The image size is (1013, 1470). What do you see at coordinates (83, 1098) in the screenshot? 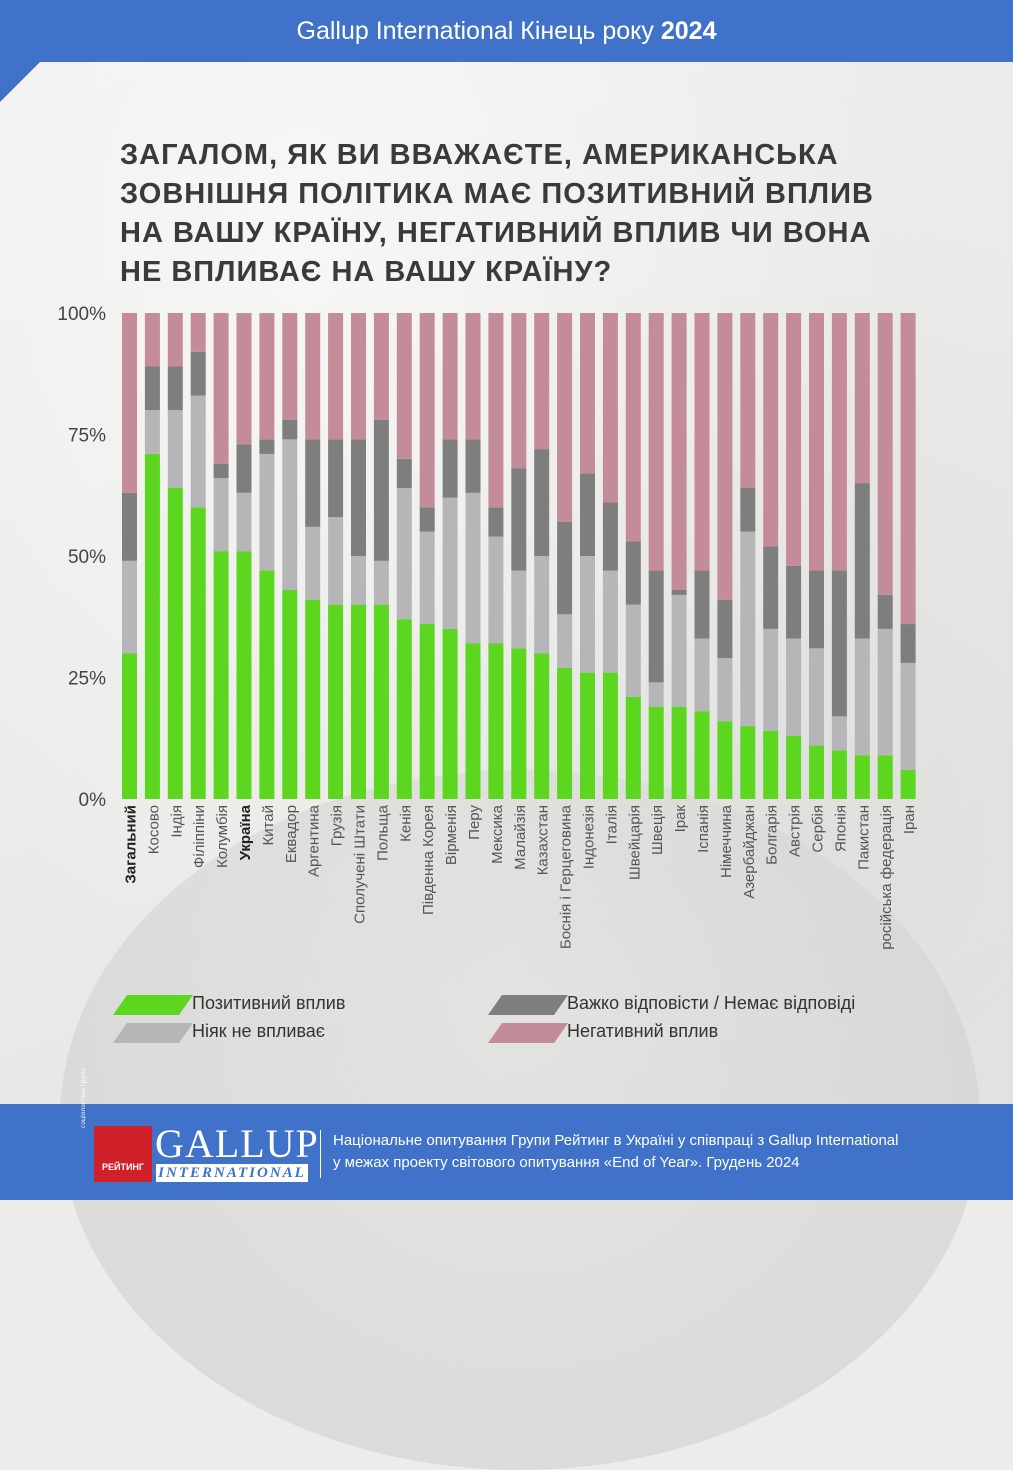
I see `logo-small-text: соціологічна група` at bounding box center [83, 1098].